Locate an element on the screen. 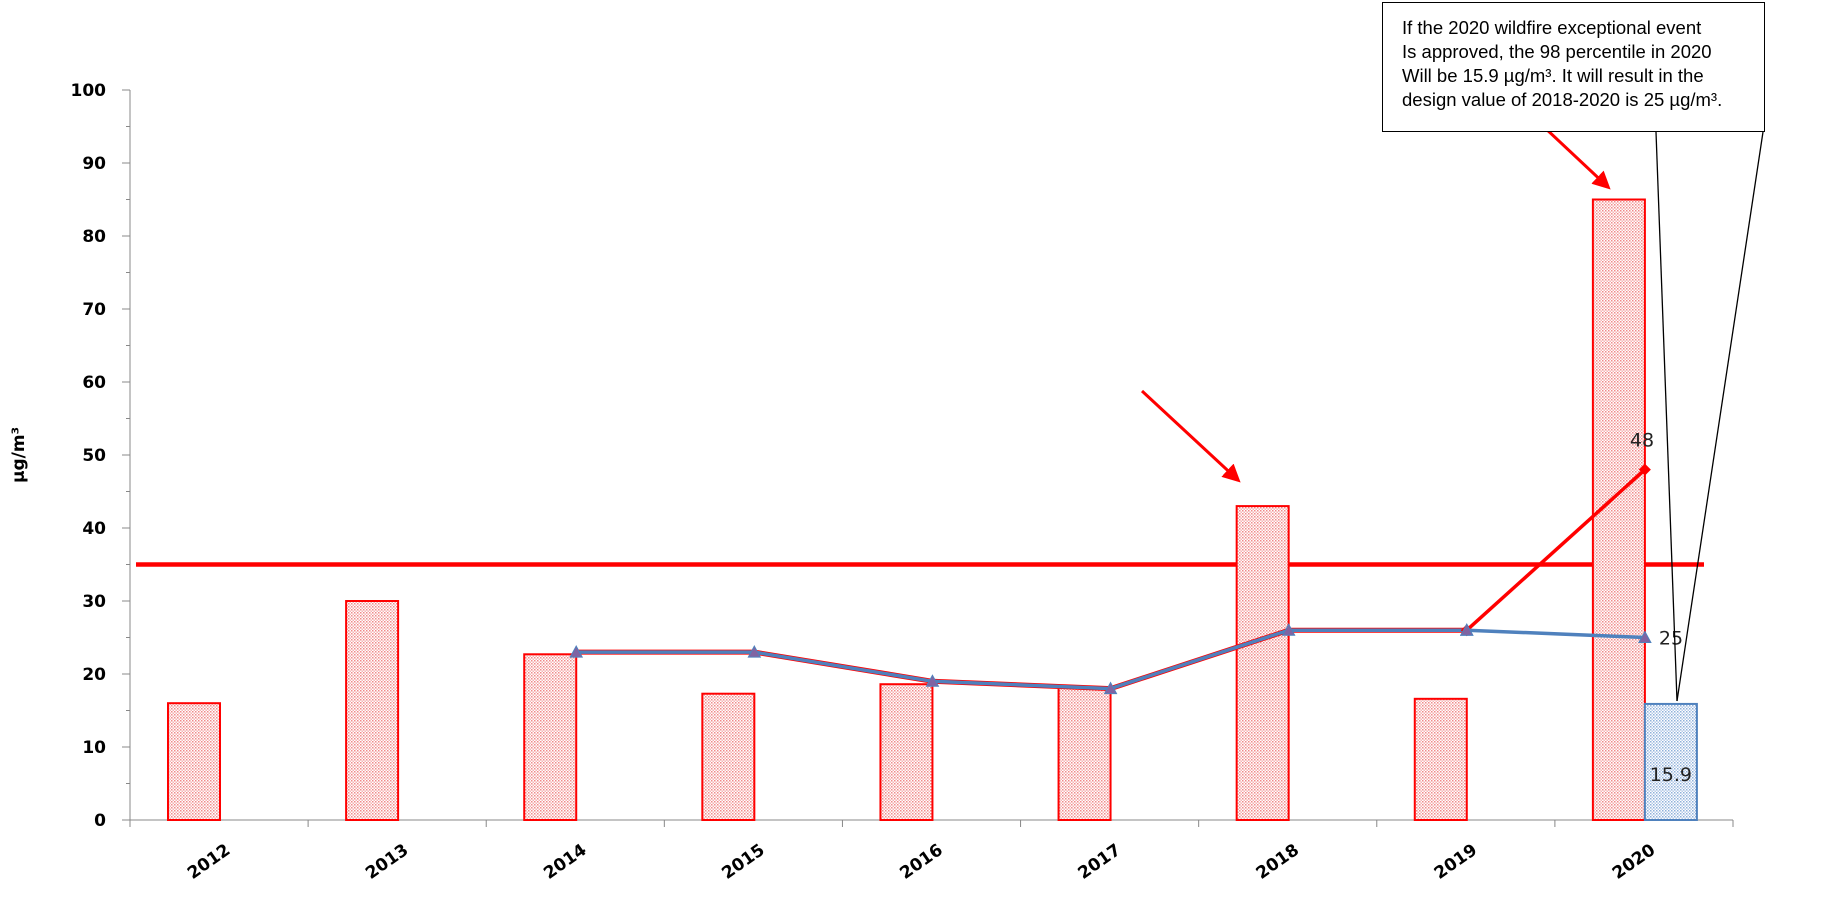 The height and width of the screenshot is (898, 1841). y-tick-label: 30 is located at coordinates (94, 602).